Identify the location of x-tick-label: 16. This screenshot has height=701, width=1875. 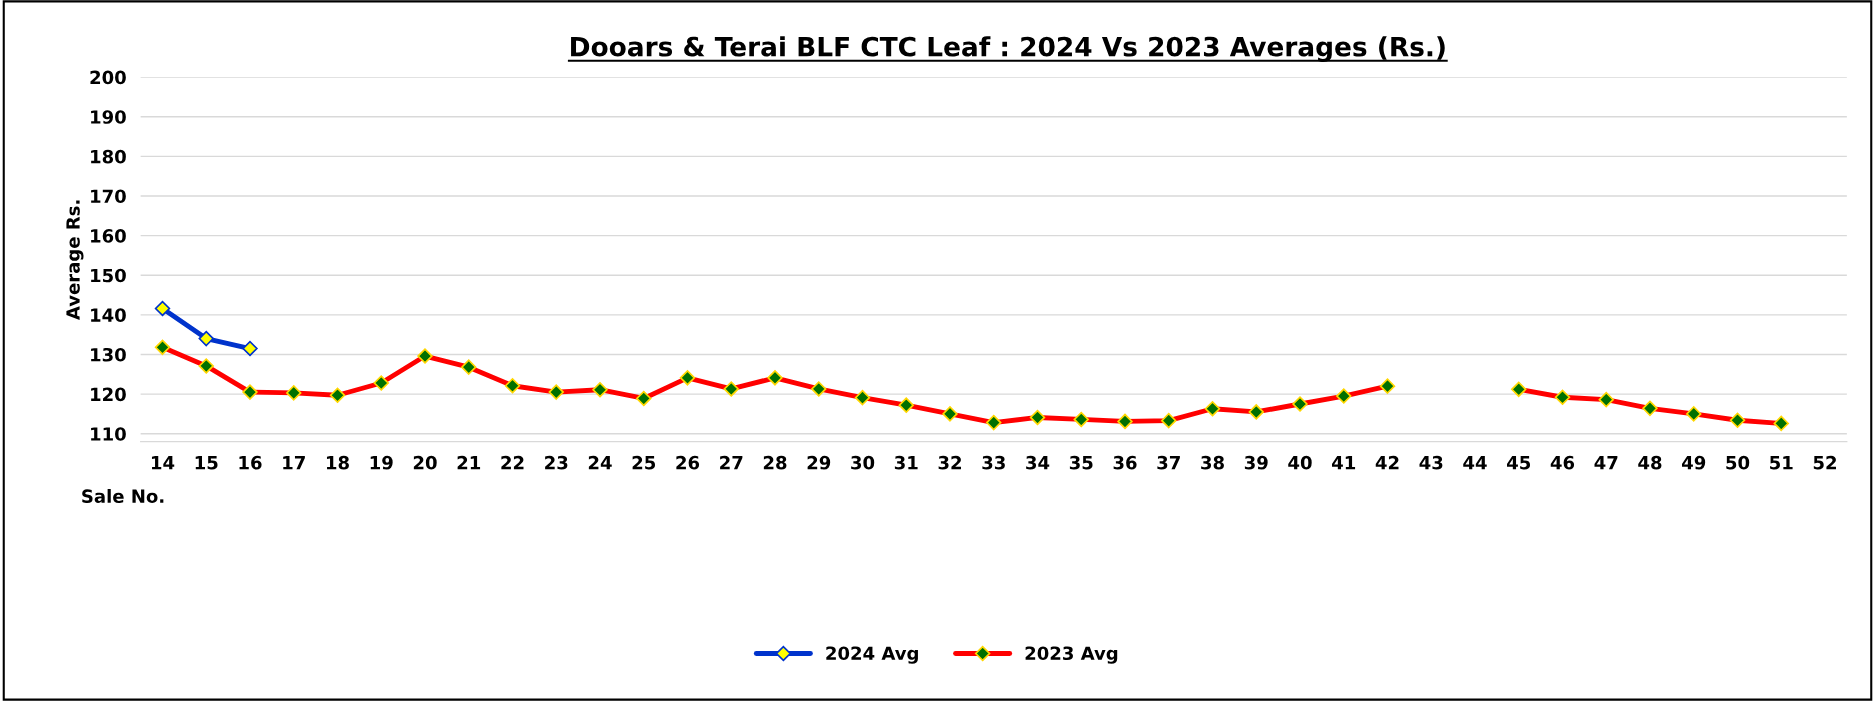
(250, 462).